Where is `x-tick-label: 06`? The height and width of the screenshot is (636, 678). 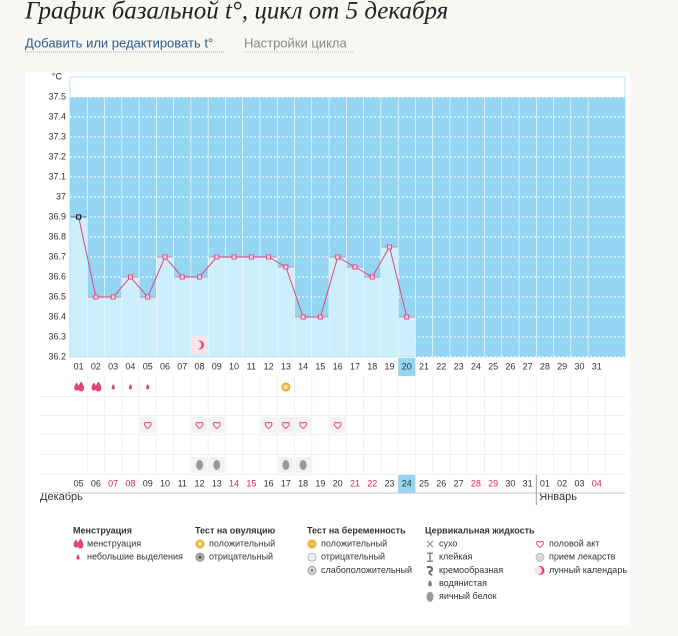
x-tick-label: 06 is located at coordinates (165, 366).